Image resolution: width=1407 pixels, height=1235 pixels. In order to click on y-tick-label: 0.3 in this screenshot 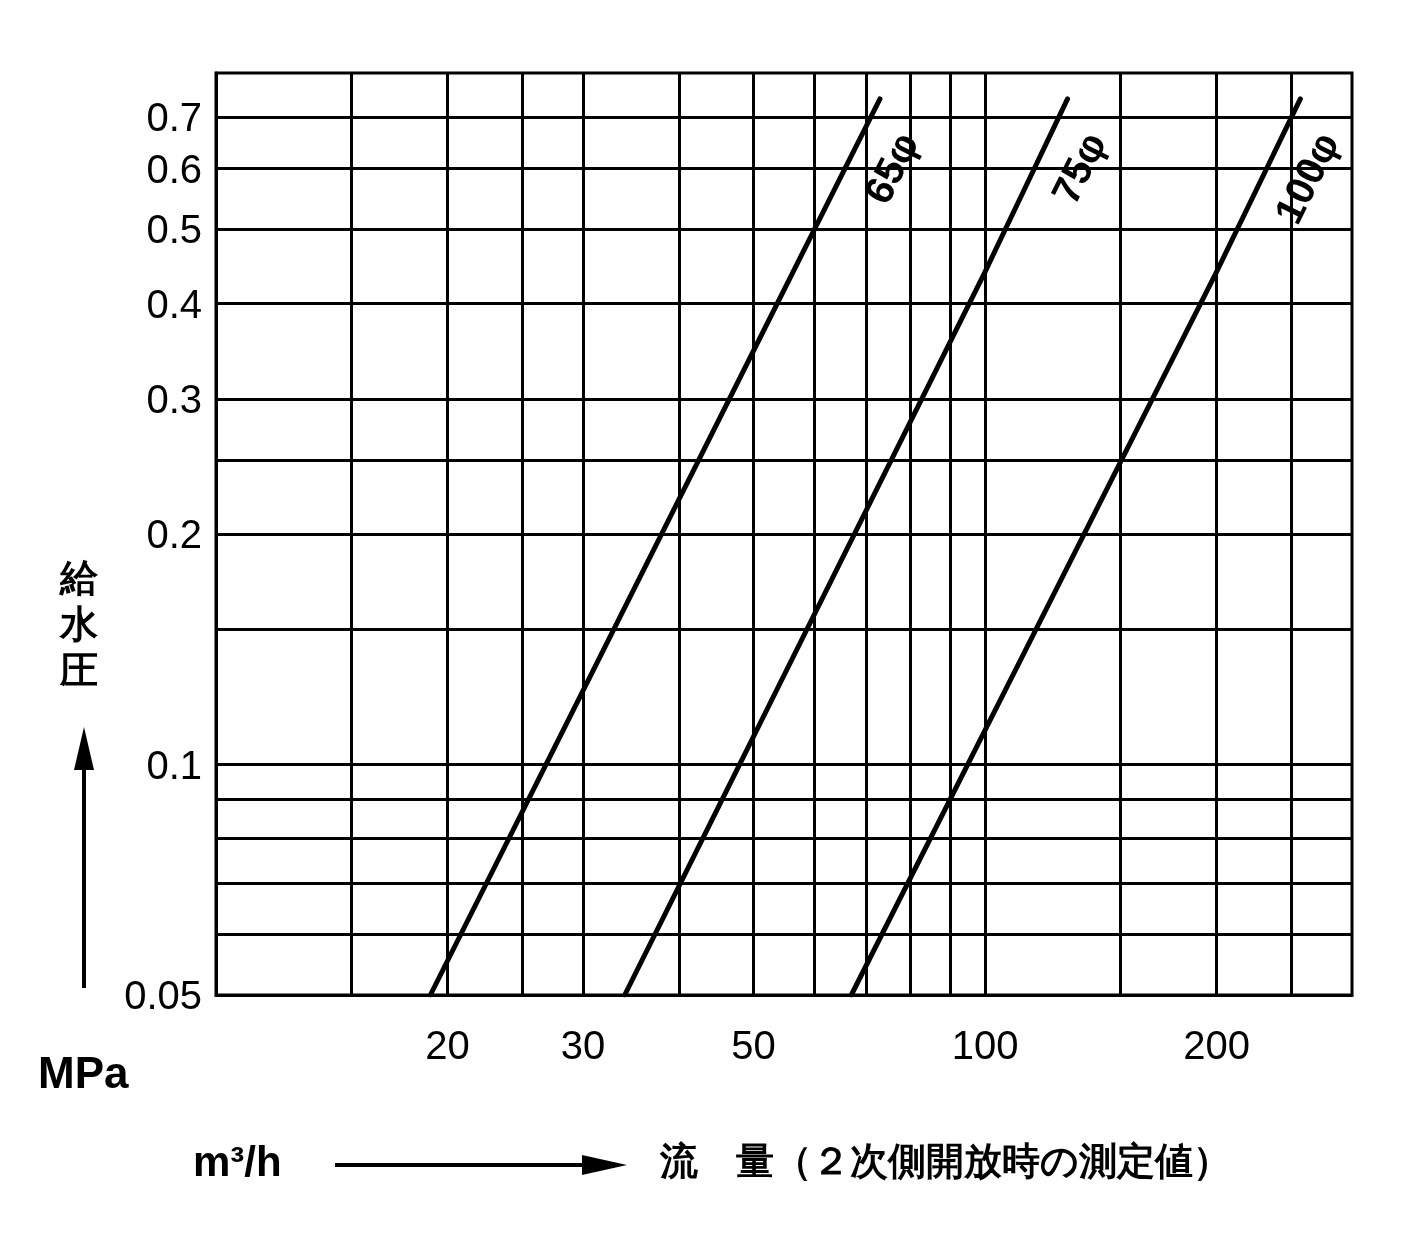, I will do `click(174, 399)`.